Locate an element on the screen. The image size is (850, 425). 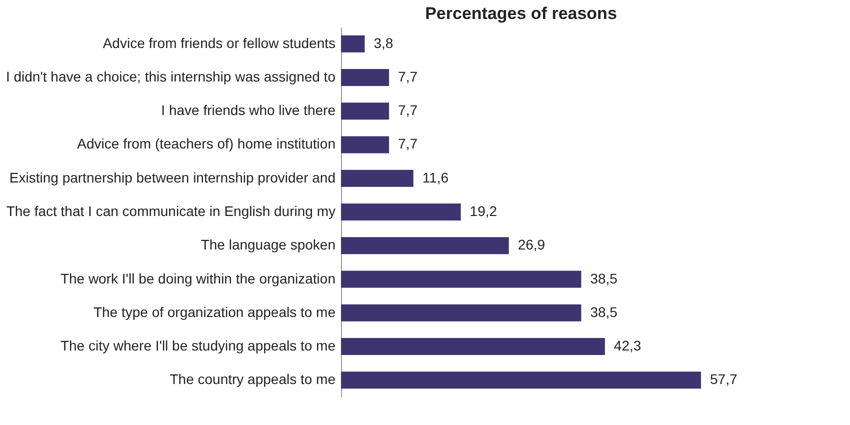
data-label: 19,2 is located at coordinates (484, 211).